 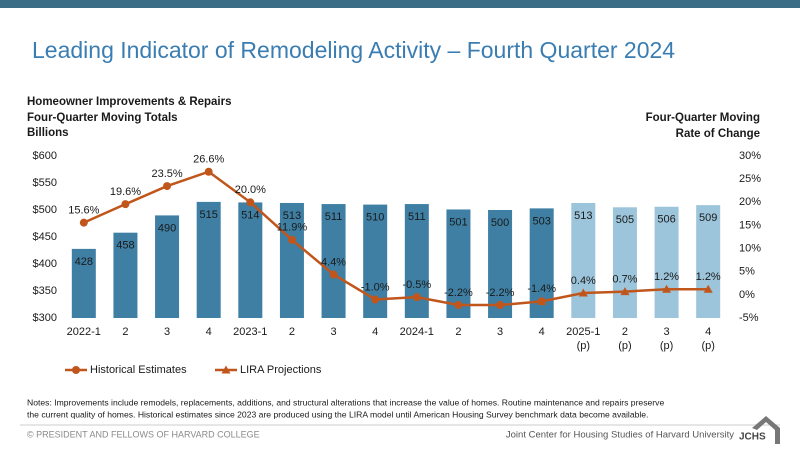 What do you see at coordinates (750, 179) in the screenshot?
I see `y2-tick-label: 25%` at bounding box center [750, 179].